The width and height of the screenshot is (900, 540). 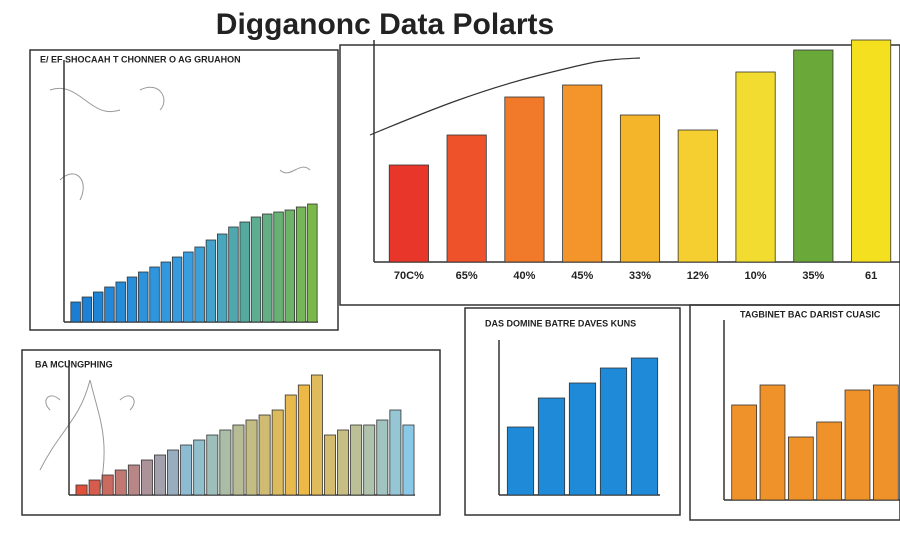 I want to click on chart-title: DAS DOMINE BATRE DAVES KUNS, so click(x=560, y=323).